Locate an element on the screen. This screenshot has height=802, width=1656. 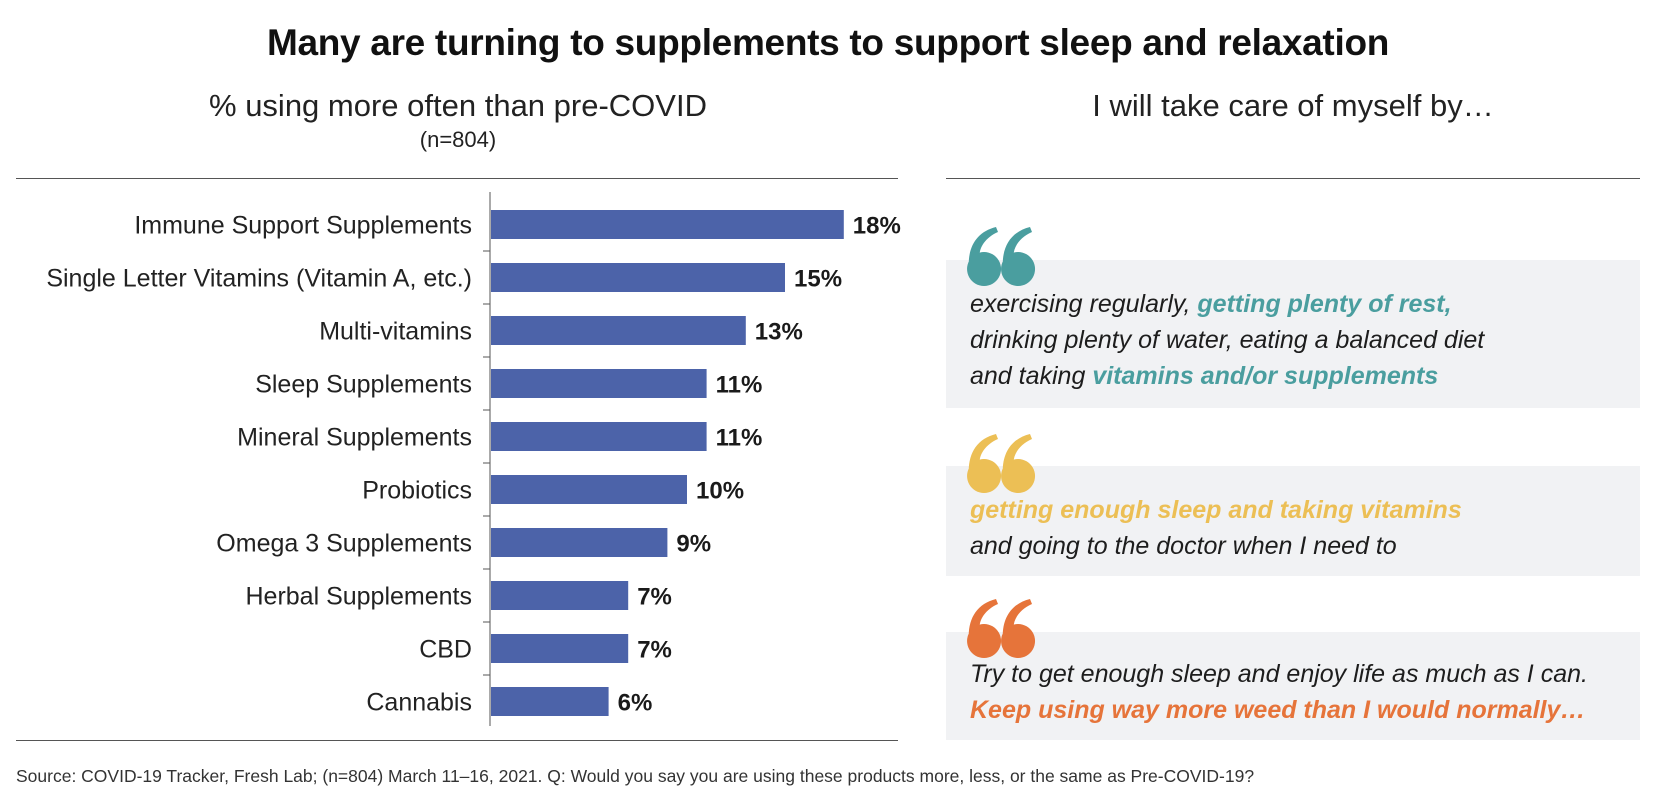
category-label: Single Letter Vitamins (Vitamin A, etc.) is located at coordinates (259, 279).